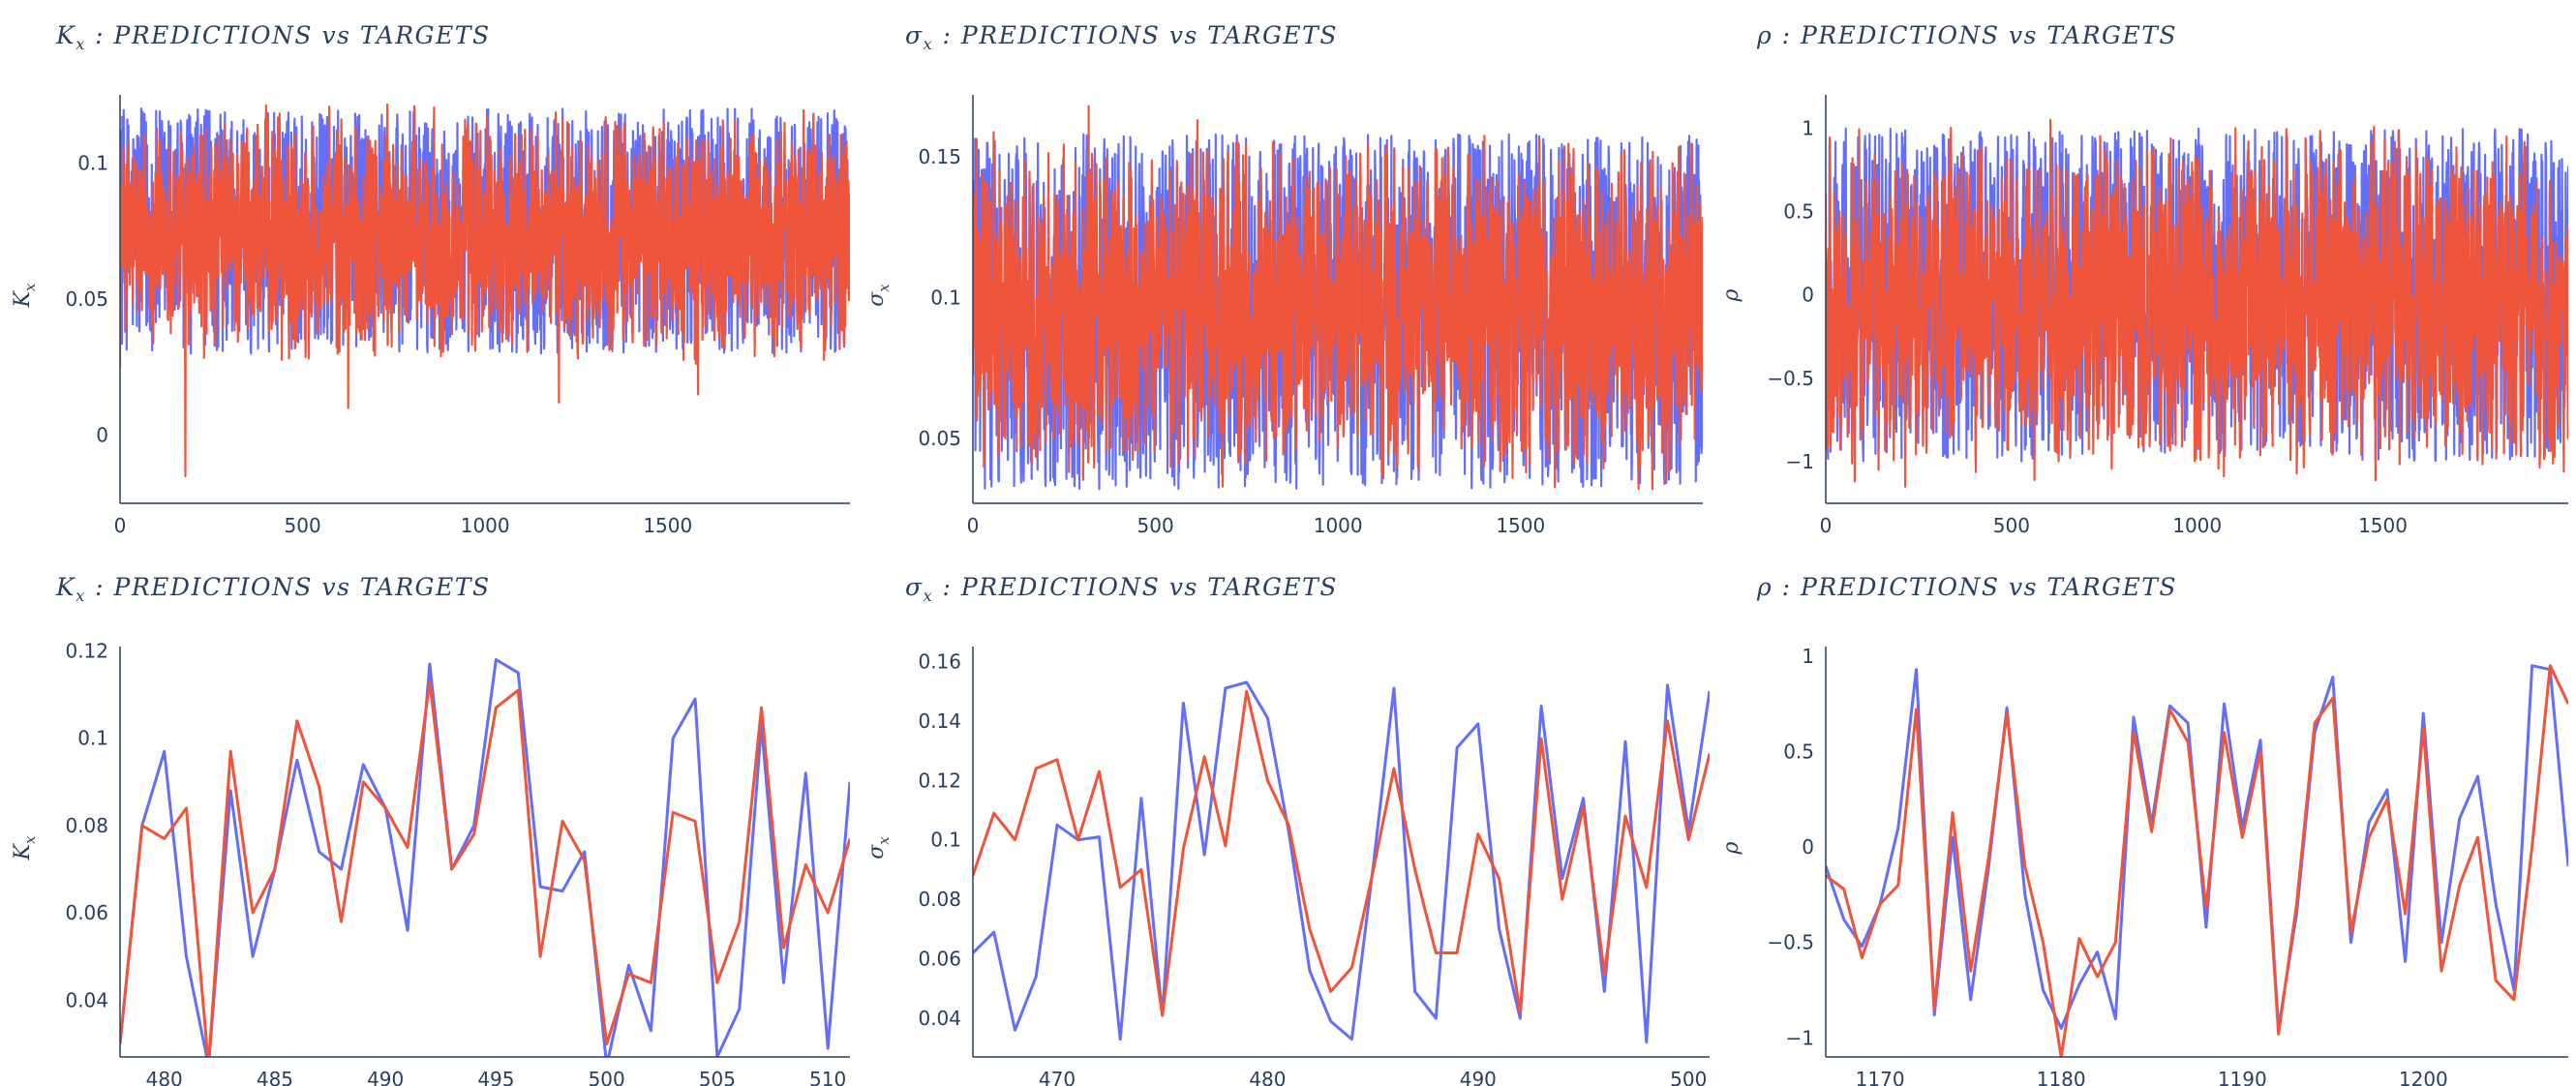 This screenshot has width=2576, height=1086. Describe the element at coordinates (2242, 1077) in the screenshot. I see `x-tick-label: 1190` at that location.